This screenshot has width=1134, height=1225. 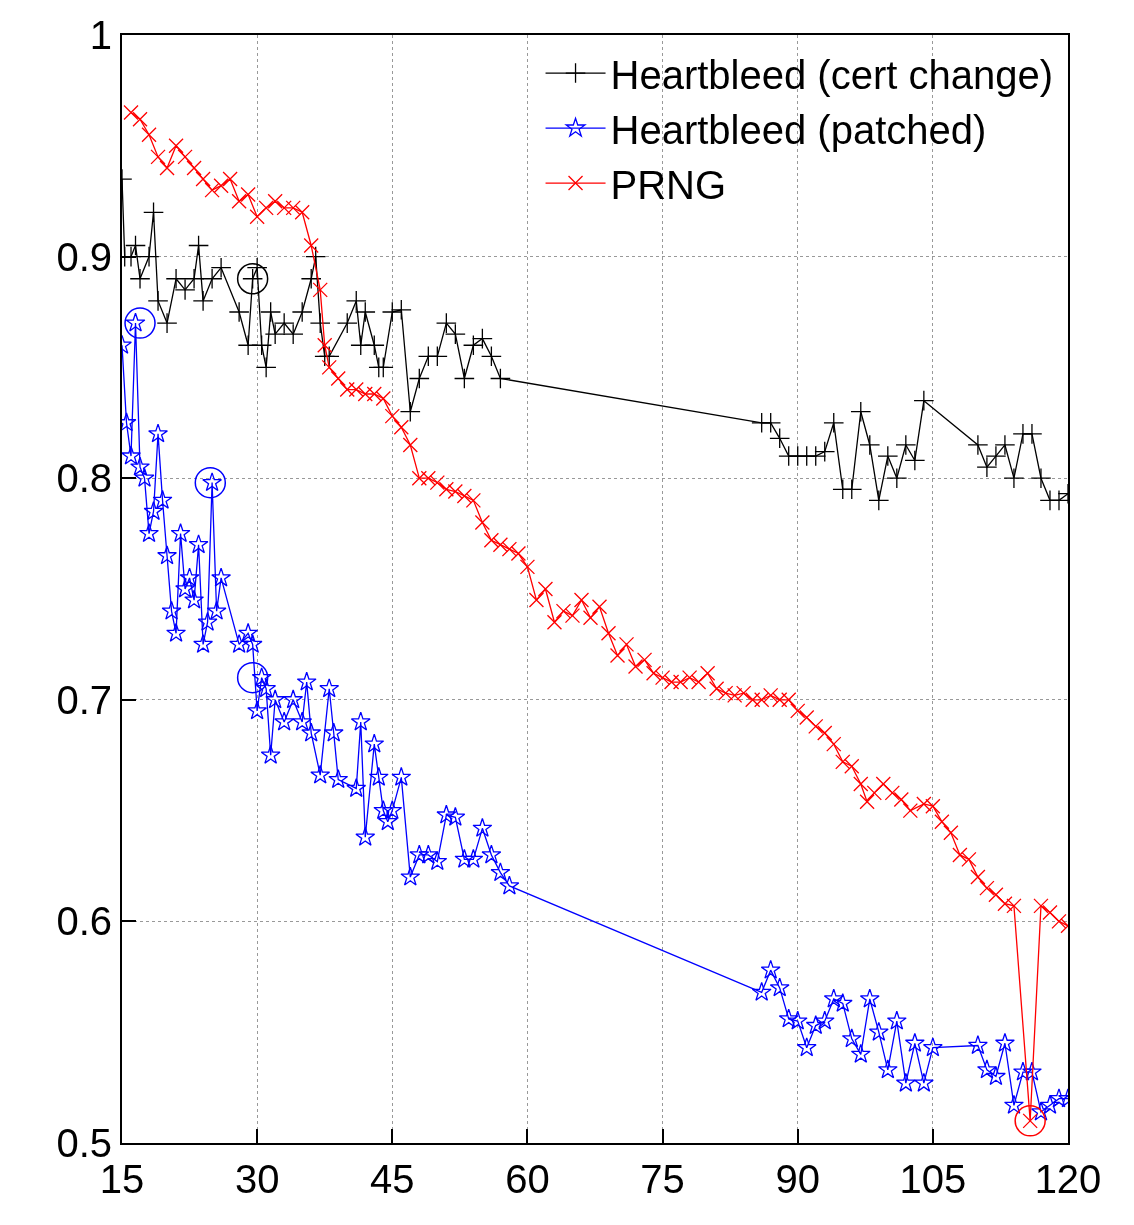 What do you see at coordinates (662, 1179) in the screenshot?
I see `x-tick-label: 75` at bounding box center [662, 1179].